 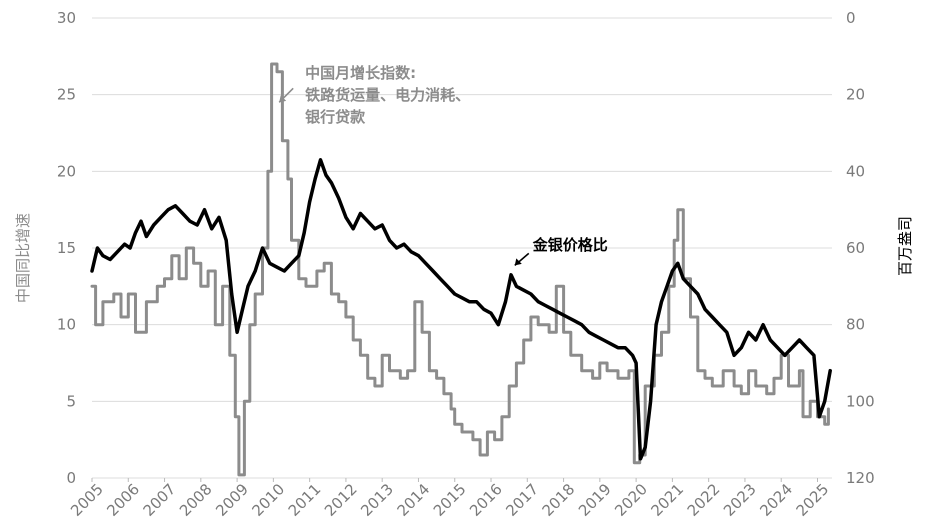 I want to click on annotation-china-index-label: 银行贷款, so click(x=335, y=117).